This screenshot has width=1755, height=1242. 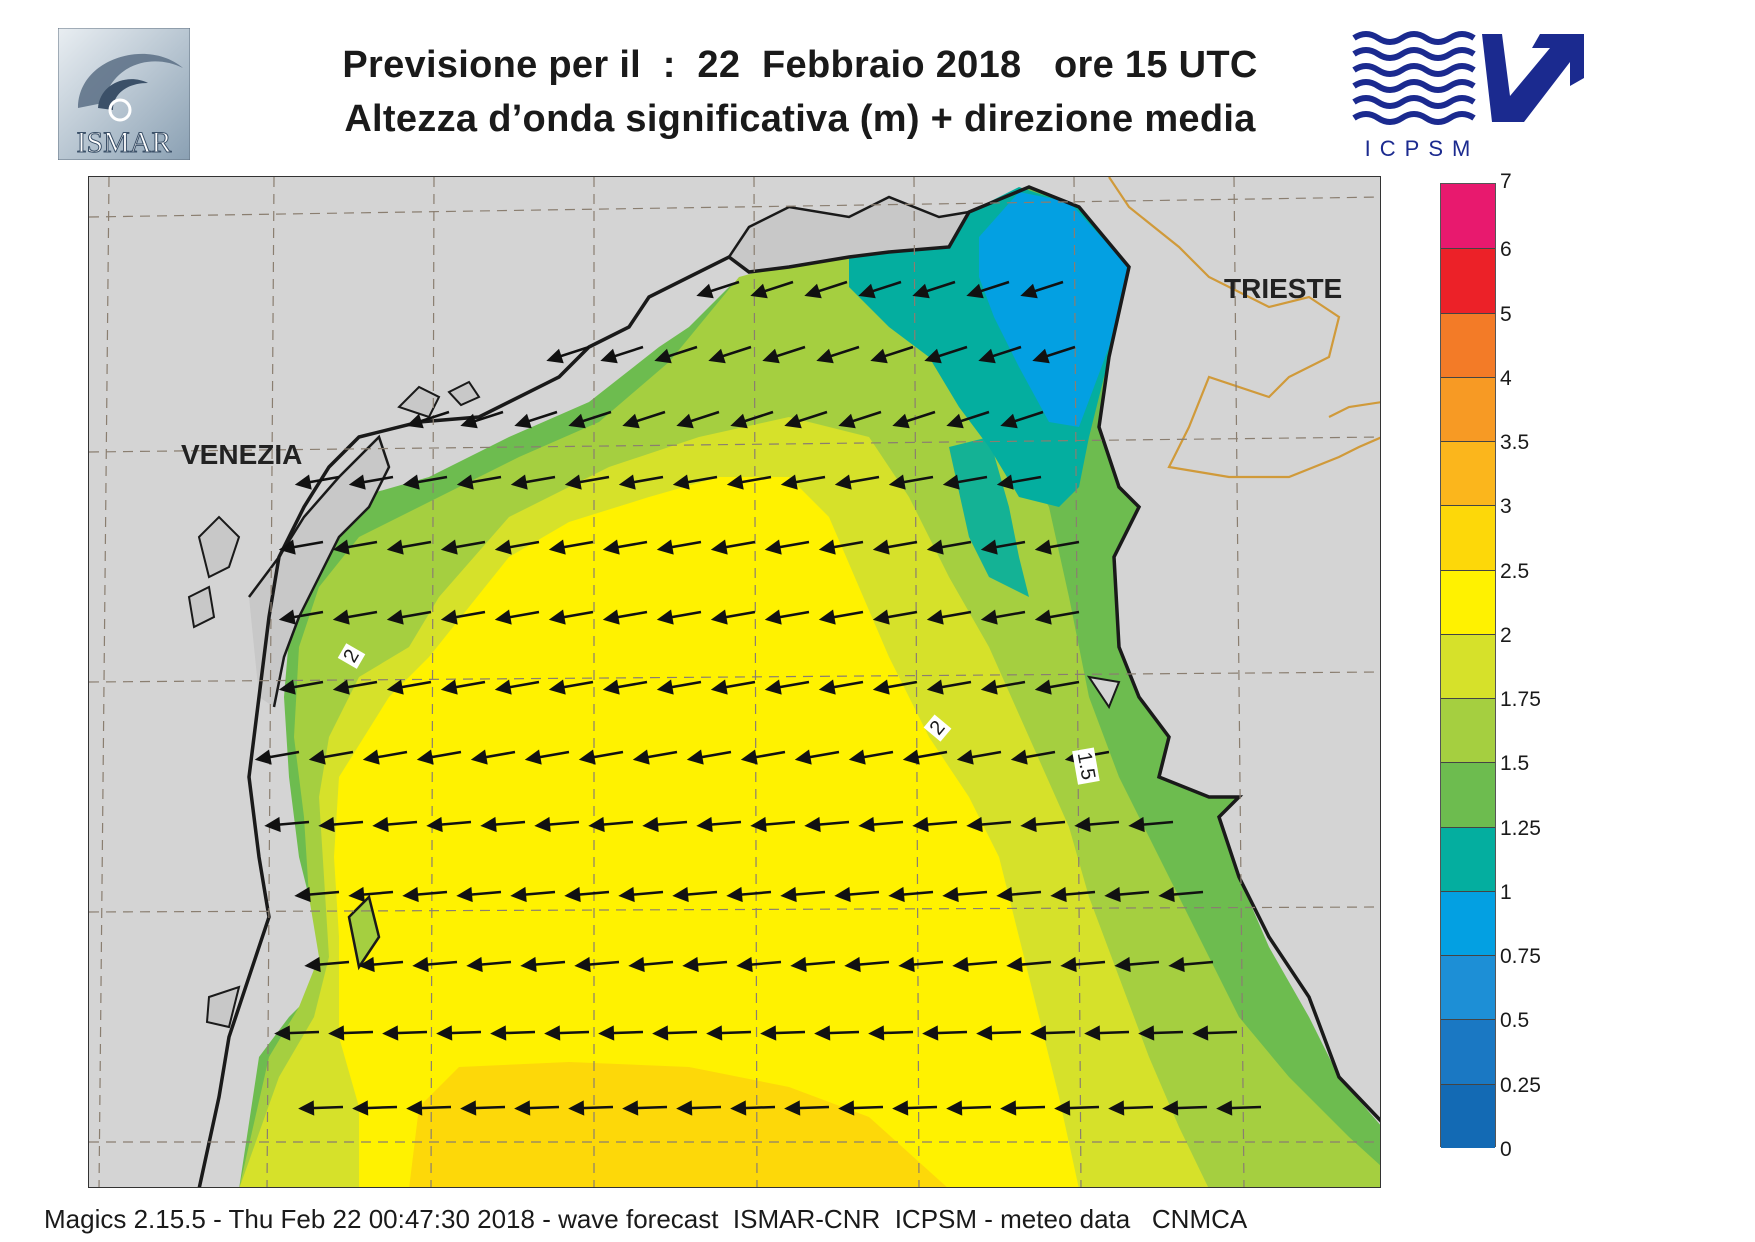 I want to click on colorbar-tick-label: 6, so click(x=1506, y=250).